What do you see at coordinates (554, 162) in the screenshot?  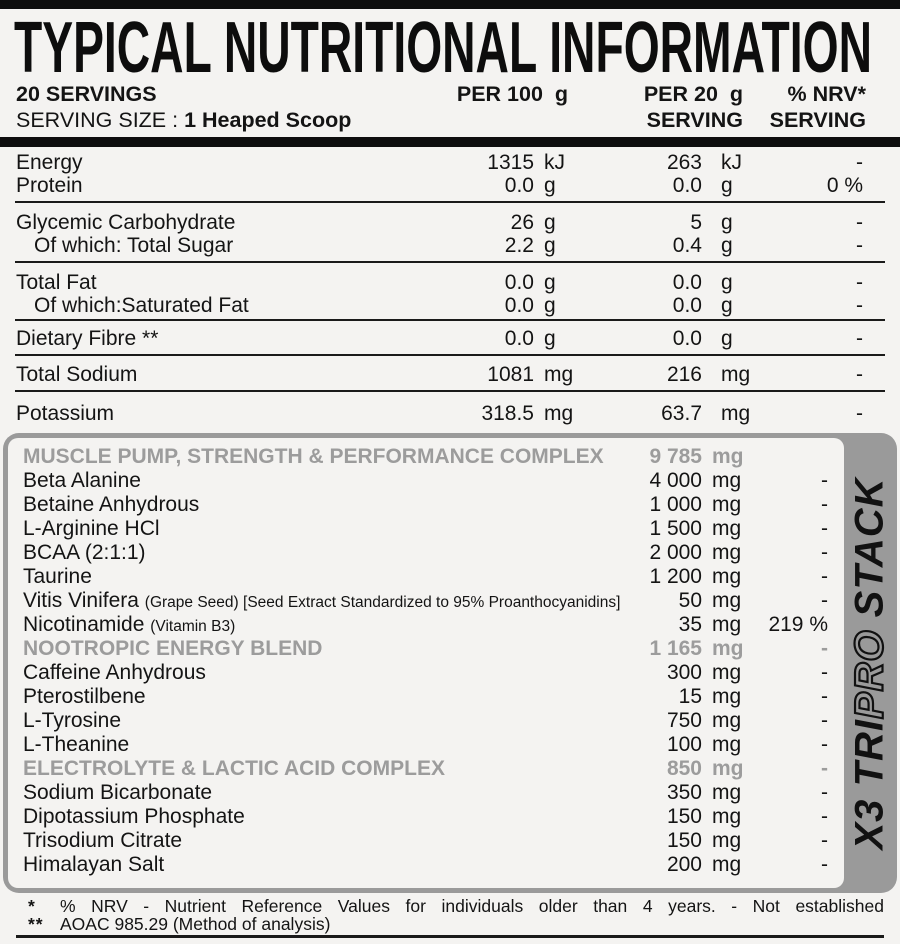 I see `per100-unit: kJ` at bounding box center [554, 162].